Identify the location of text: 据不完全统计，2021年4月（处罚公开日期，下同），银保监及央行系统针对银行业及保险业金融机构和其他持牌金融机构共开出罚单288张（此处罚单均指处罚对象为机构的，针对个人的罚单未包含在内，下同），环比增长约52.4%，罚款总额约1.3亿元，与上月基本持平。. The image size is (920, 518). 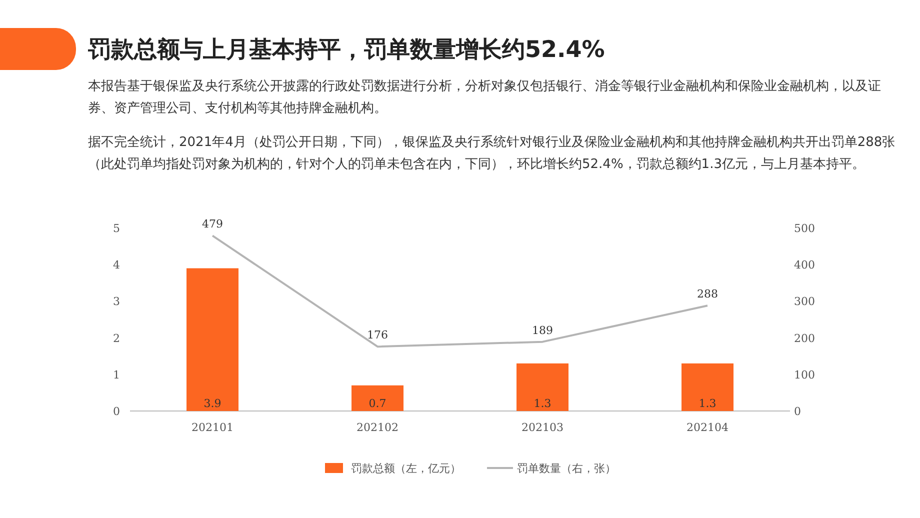
(492, 154).